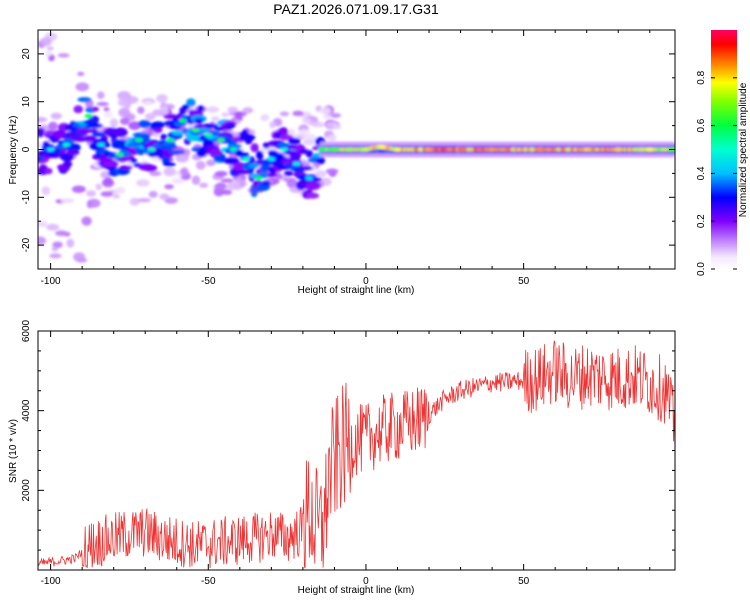 This screenshot has height=600, width=750. I want to click on colorbar-gradient, so click(724, 149).